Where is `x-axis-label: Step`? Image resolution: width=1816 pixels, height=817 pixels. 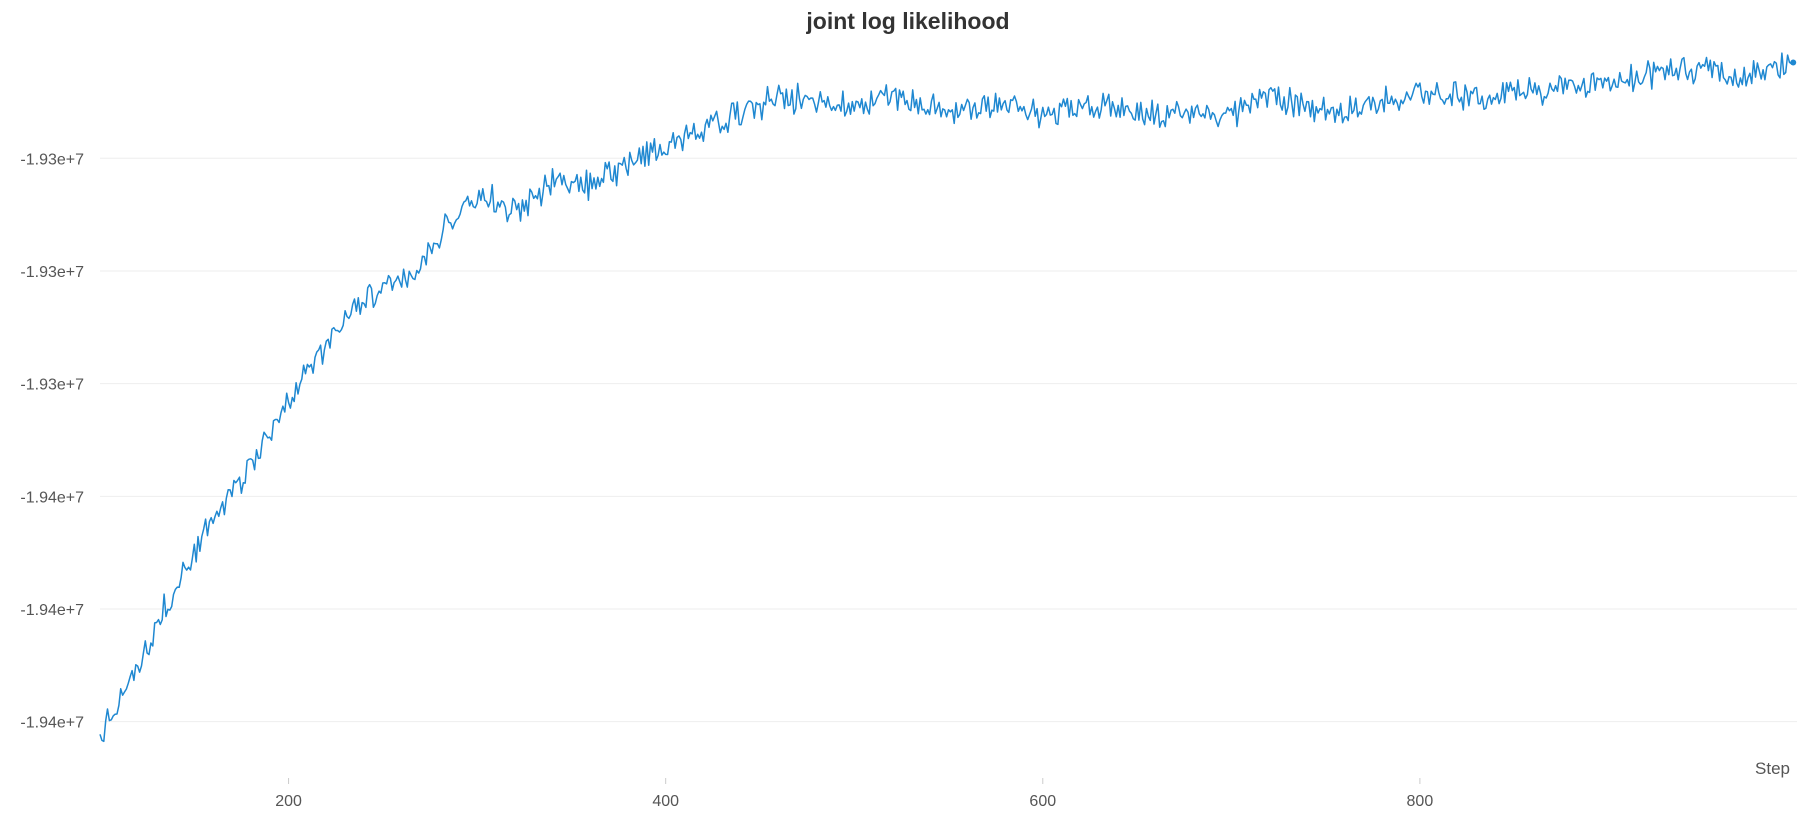
x-axis-label: Step is located at coordinates (1772, 768).